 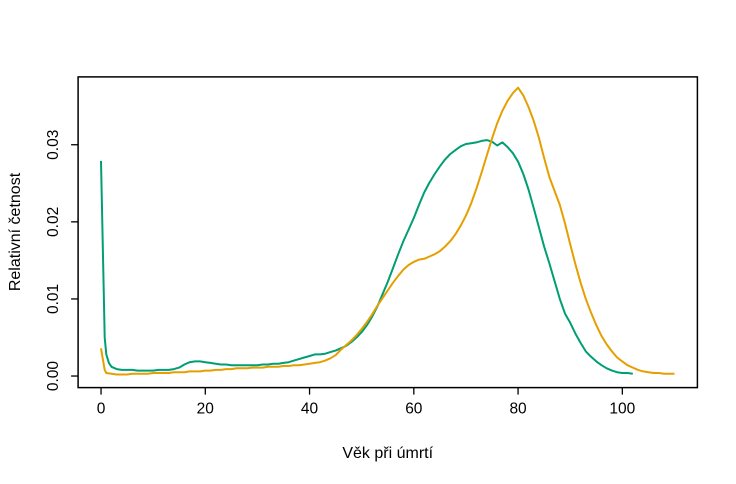 What do you see at coordinates (15, 231) in the screenshot?
I see `y-axis-title: Relativní četnost` at bounding box center [15, 231].